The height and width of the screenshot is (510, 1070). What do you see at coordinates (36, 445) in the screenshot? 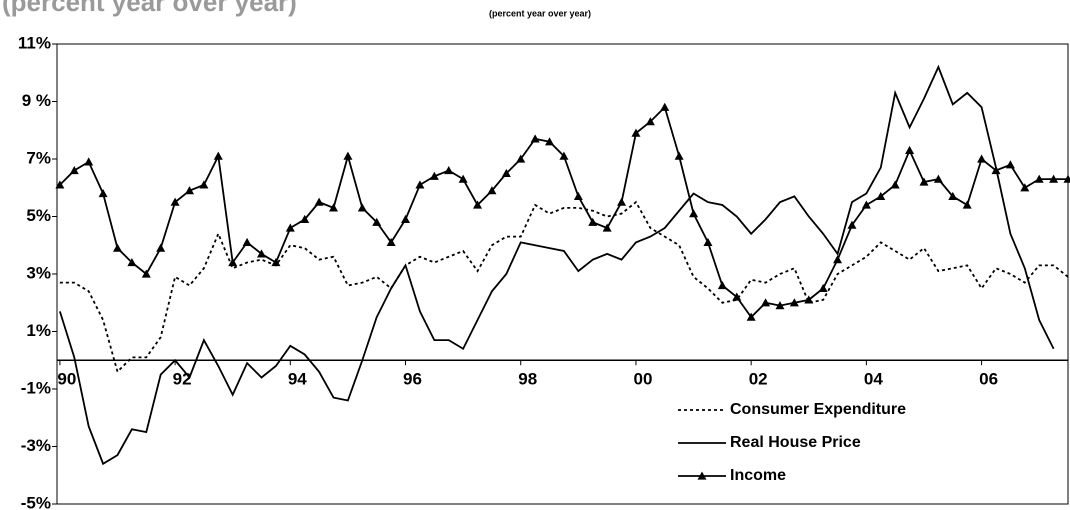
I see `y-tick-label: -3%` at bounding box center [36, 445].